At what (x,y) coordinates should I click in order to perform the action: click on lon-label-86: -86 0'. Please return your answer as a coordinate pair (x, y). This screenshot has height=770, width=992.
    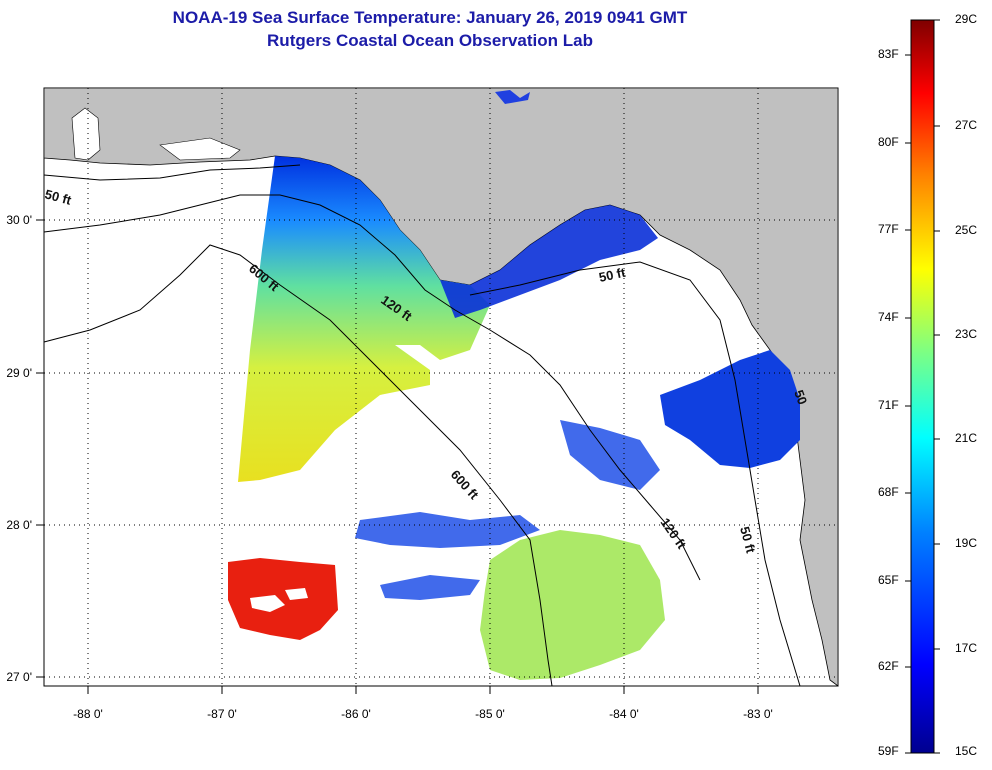
    Looking at the image, I should click on (356, 714).